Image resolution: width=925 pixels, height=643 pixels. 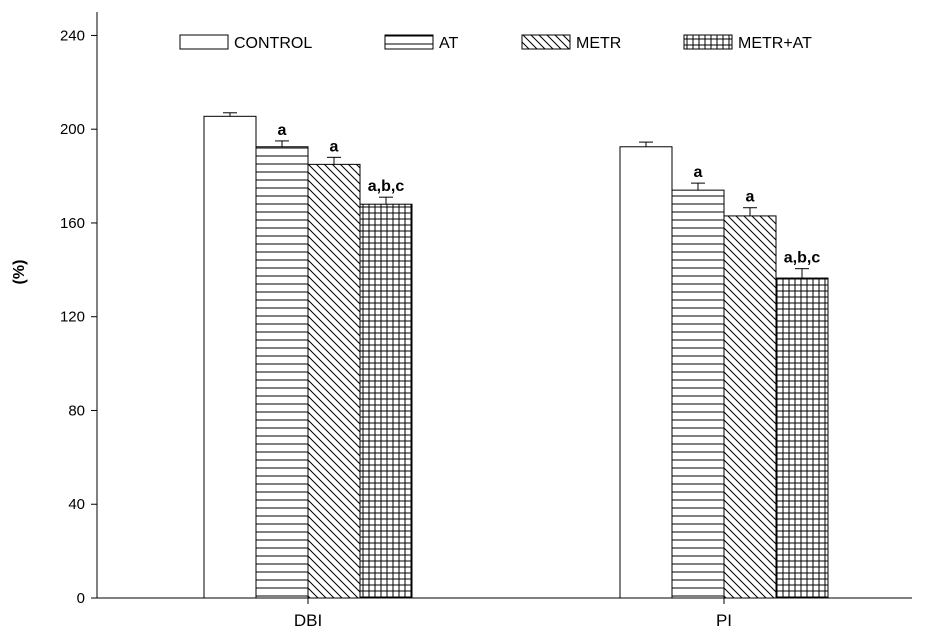 What do you see at coordinates (72, 317) in the screenshot?
I see `y-tick-label: 120` at bounding box center [72, 317].